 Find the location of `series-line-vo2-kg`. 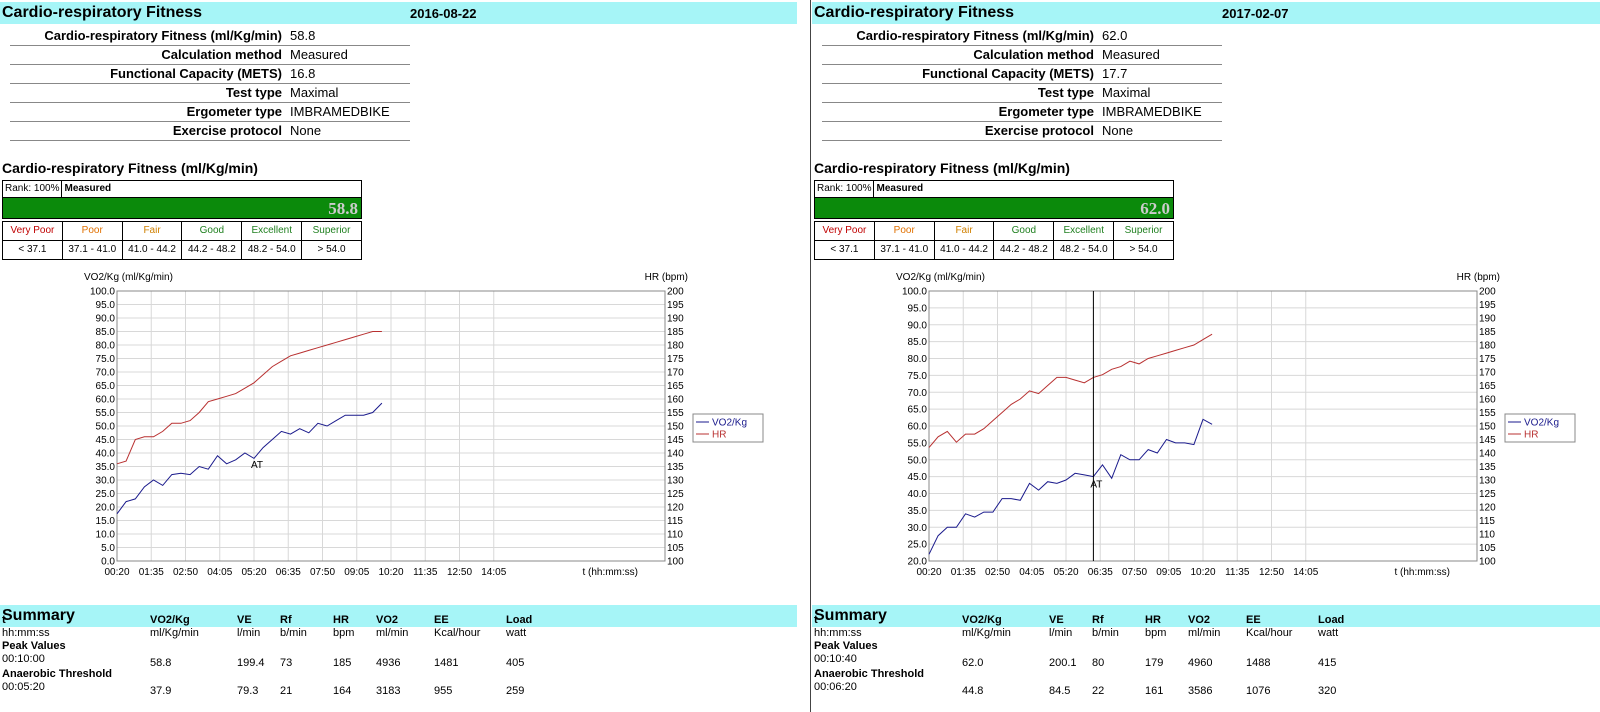

series-line-vo2-kg is located at coordinates (249, 458).